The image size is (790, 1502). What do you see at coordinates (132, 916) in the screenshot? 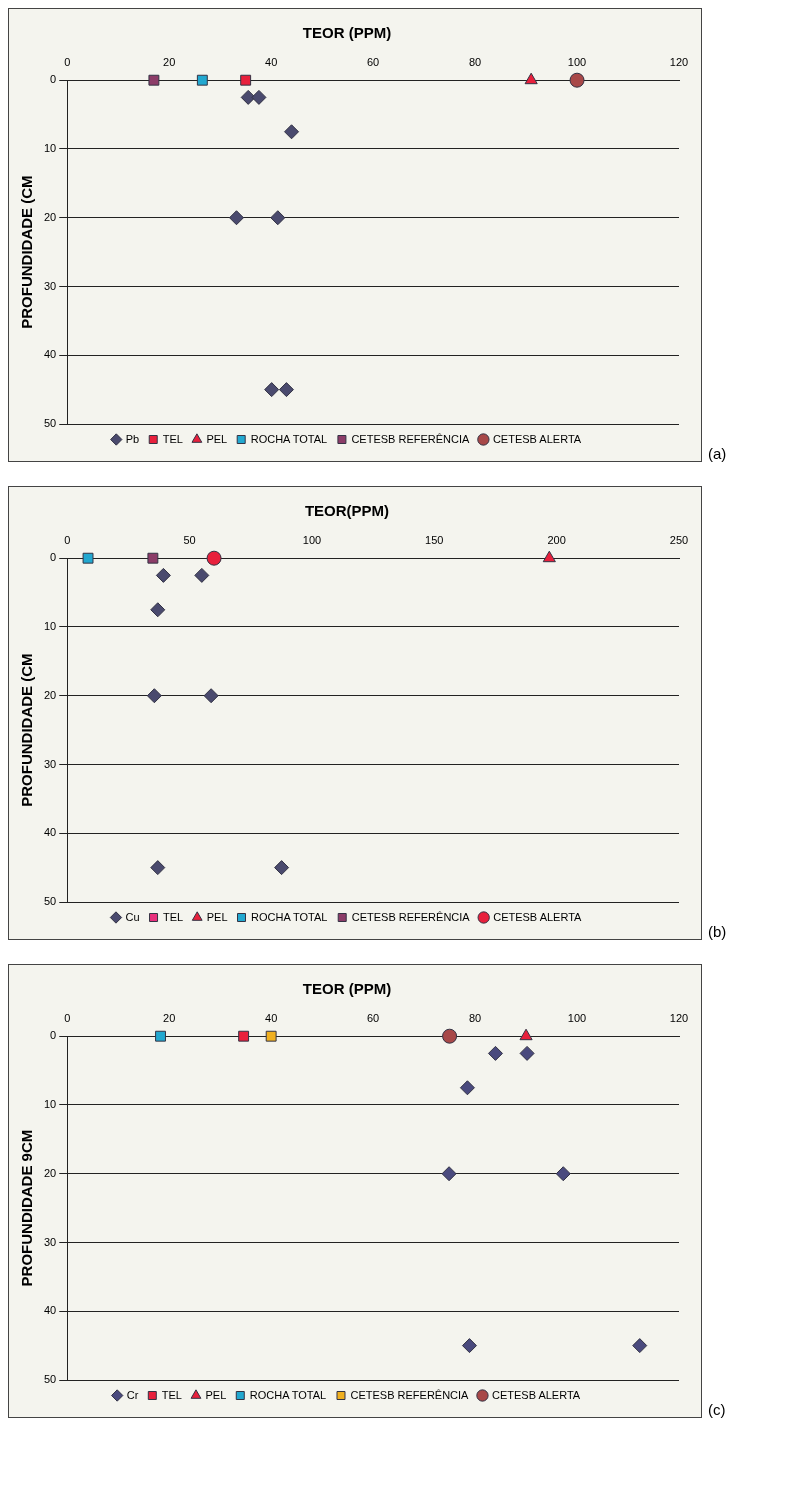
I see `legend-label: Cu` at bounding box center [132, 916].